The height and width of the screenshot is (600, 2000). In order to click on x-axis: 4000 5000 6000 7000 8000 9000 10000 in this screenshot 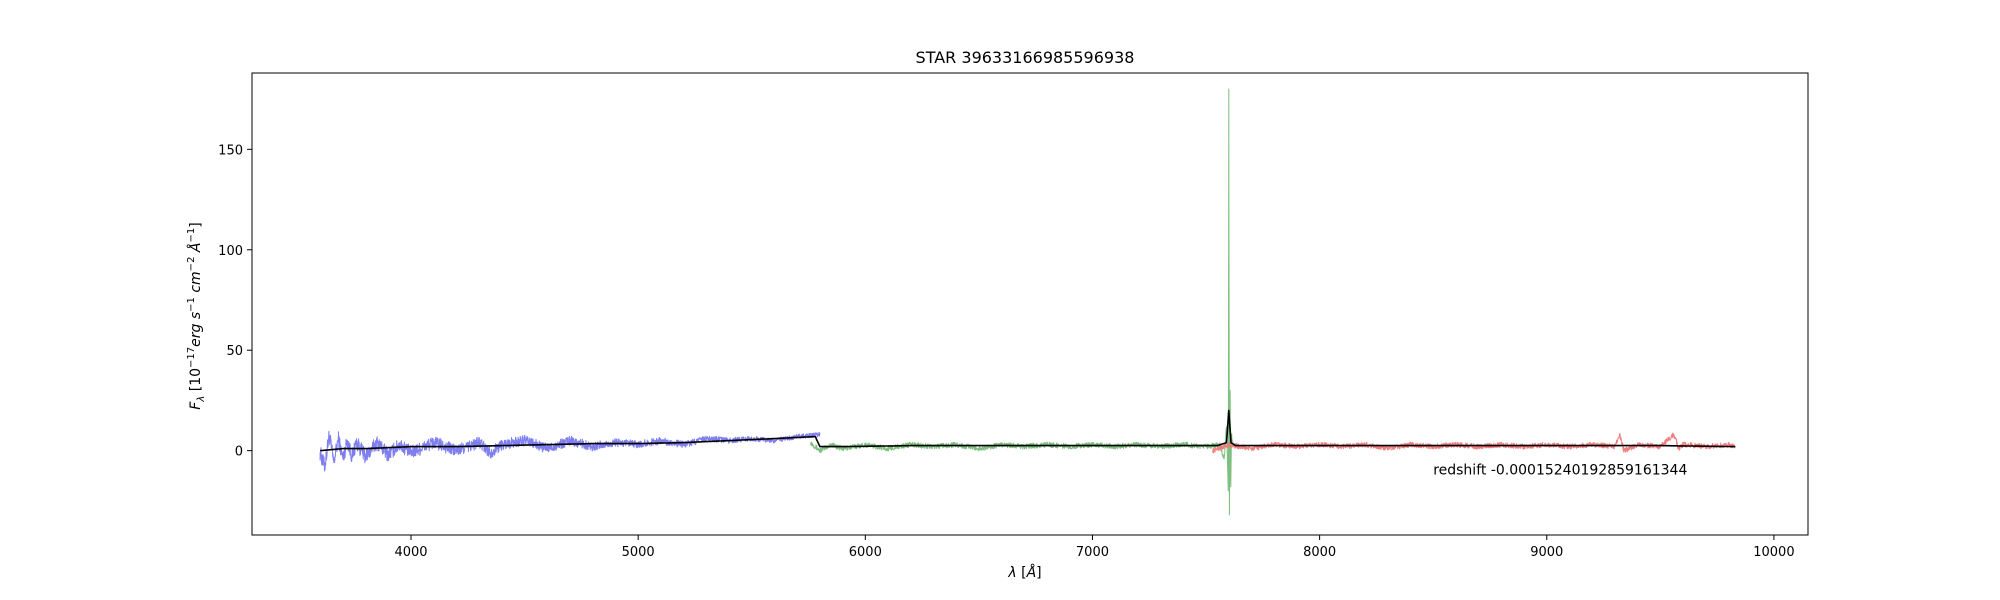, I will do `click(1094, 547)`.